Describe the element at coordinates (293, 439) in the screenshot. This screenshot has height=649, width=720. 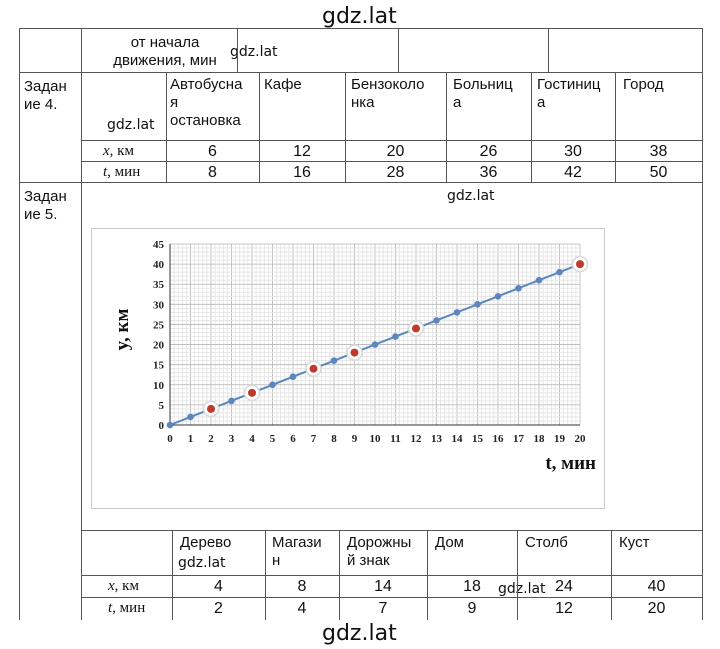
I see `x-tick-label: 6` at that location.